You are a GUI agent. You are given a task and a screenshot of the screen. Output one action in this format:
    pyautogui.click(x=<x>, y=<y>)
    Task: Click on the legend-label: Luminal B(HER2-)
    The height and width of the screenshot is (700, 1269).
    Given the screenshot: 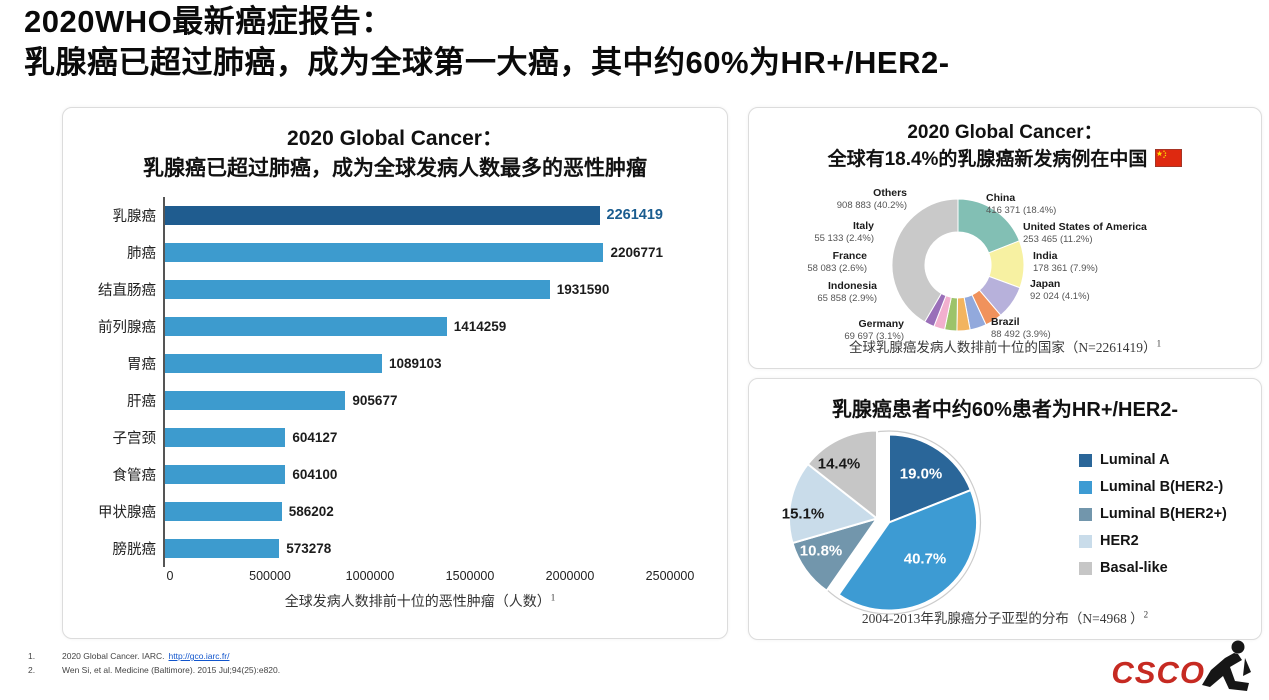 What is the action you would take?
    pyautogui.click(x=1162, y=487)
    